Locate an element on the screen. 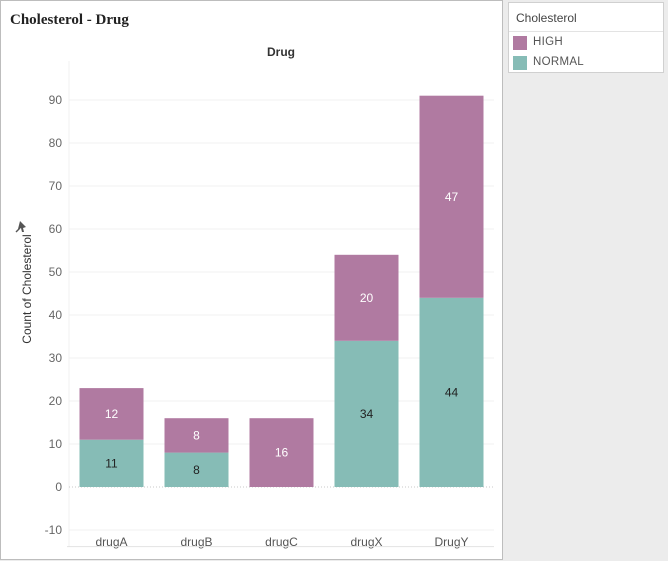  y-tick-label: 80 is located at coordinates (56, 143).